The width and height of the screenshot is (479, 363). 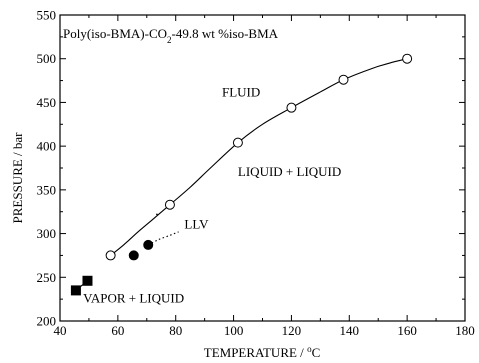 I want to click on x-tick-label: 80, so click(x=175, y=330).